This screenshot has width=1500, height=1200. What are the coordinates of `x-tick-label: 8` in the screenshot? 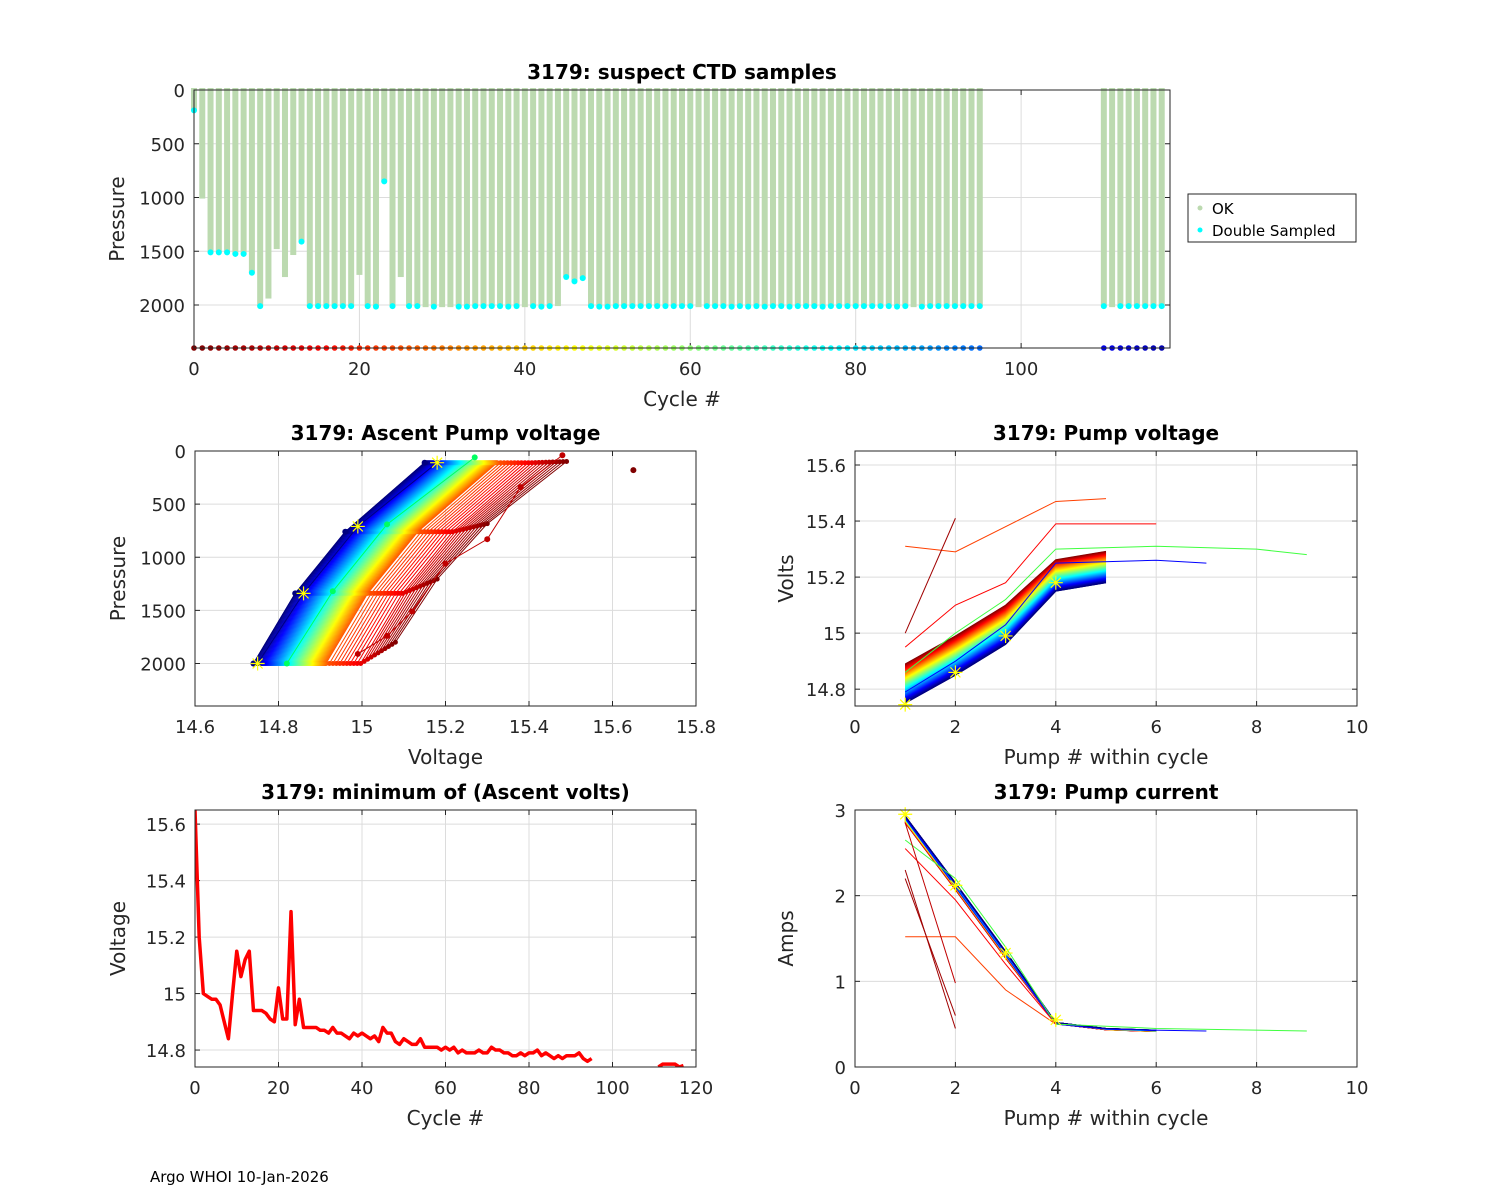 It's located at (1256, 727).